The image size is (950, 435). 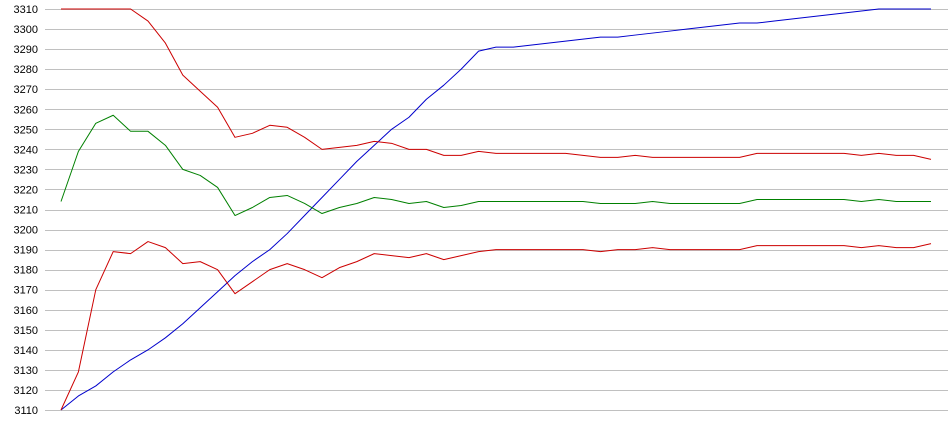 What do you see at coordinates (26, 110) in the screenshot?
I see `y-tick-label-3260: 3260` at bounding box center [26, 110].